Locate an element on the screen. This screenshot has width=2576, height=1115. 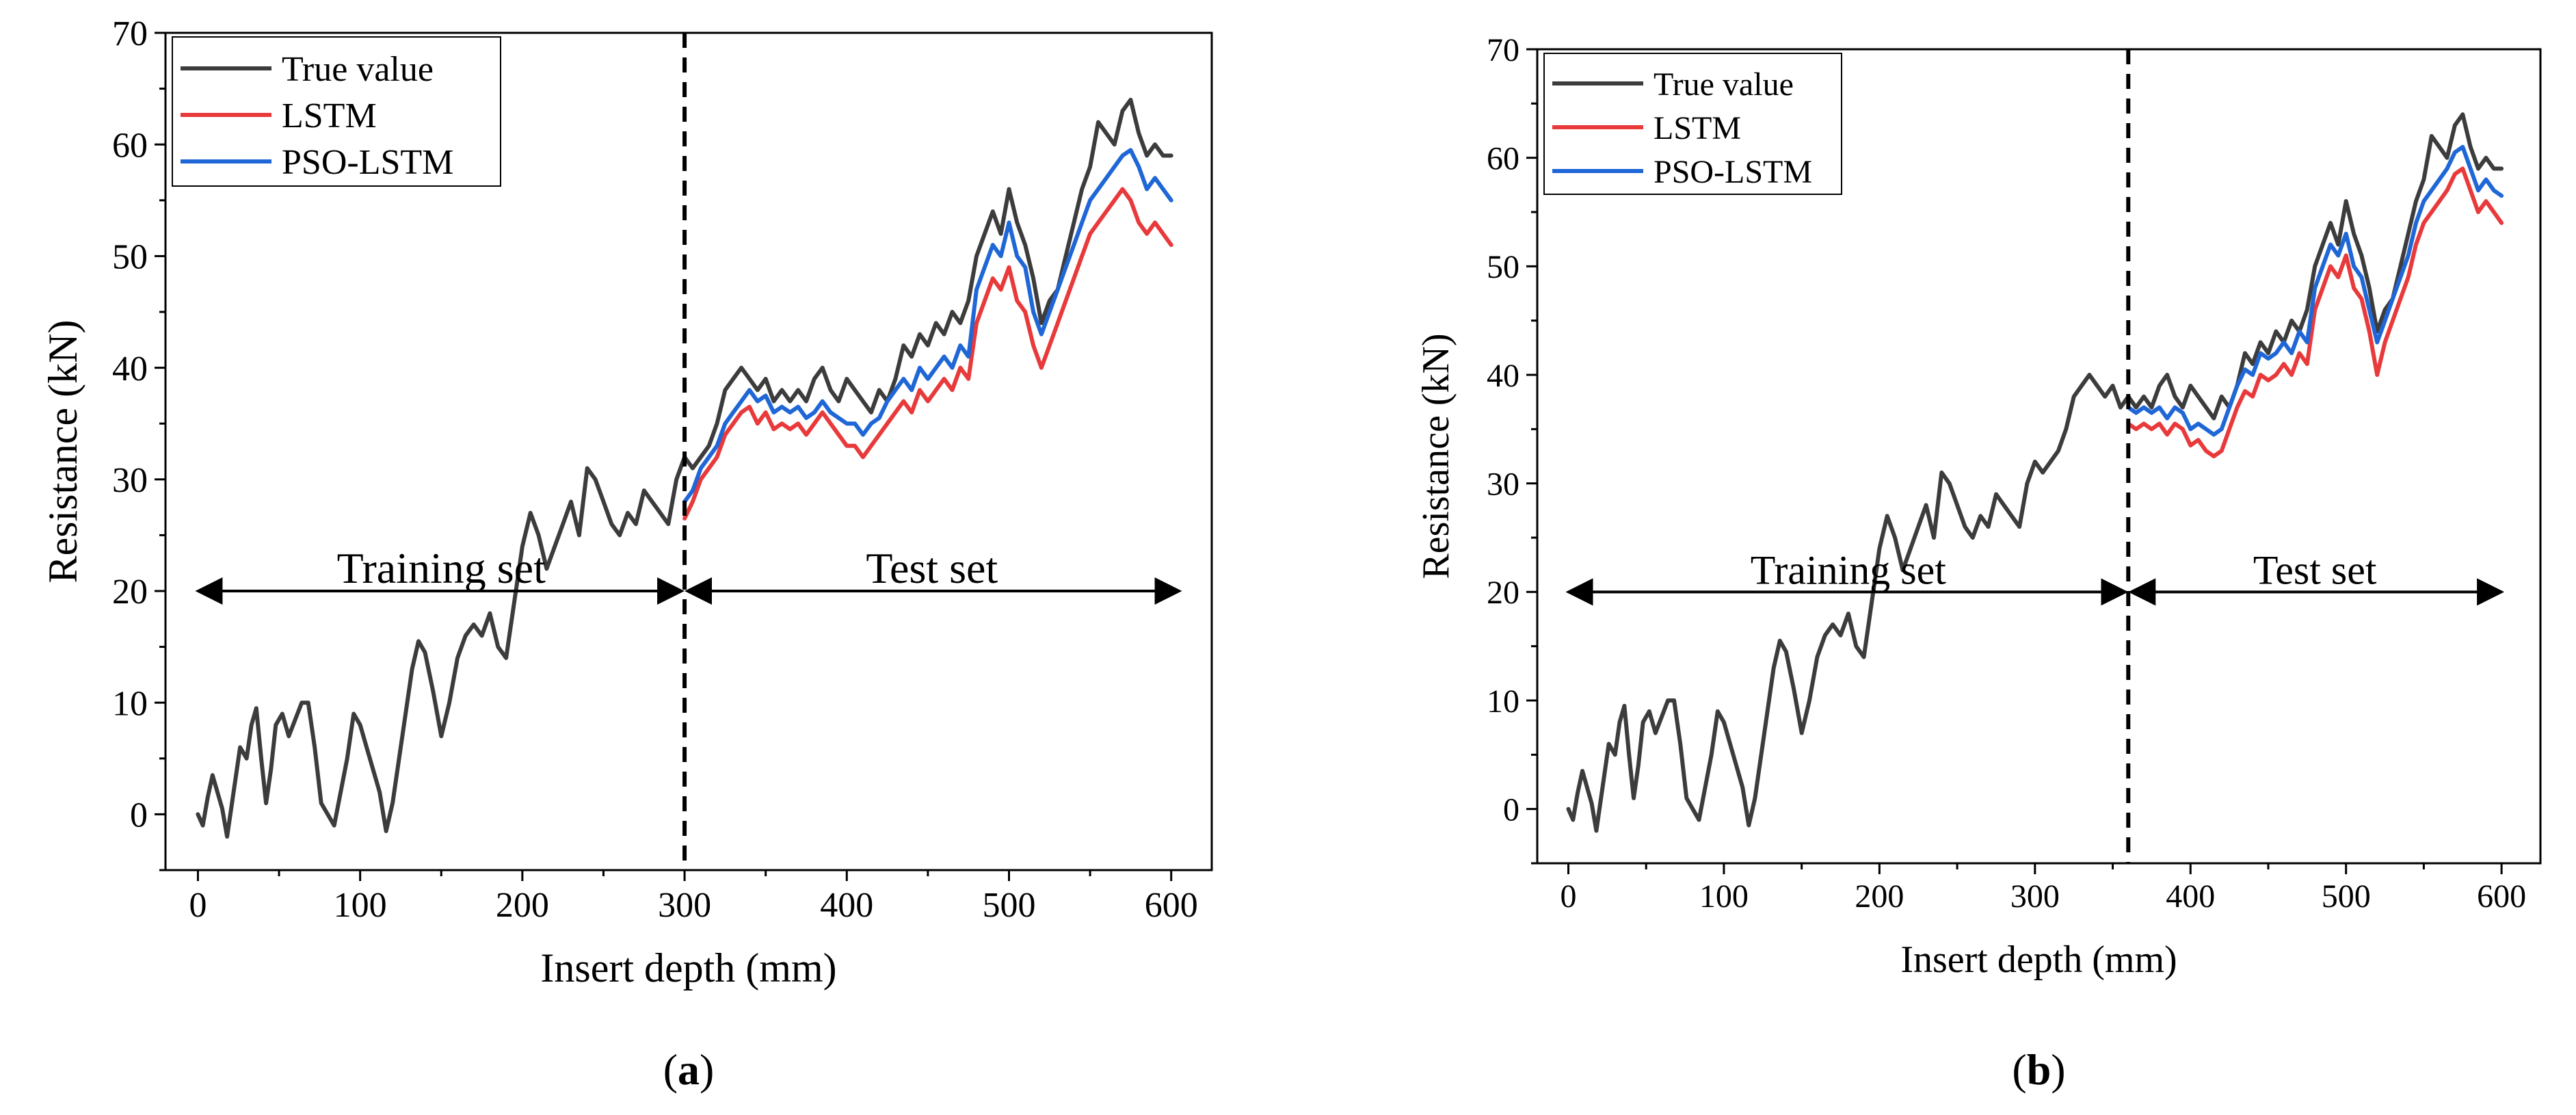
panel-label: (b) is located at coordinates (2038, 1070).